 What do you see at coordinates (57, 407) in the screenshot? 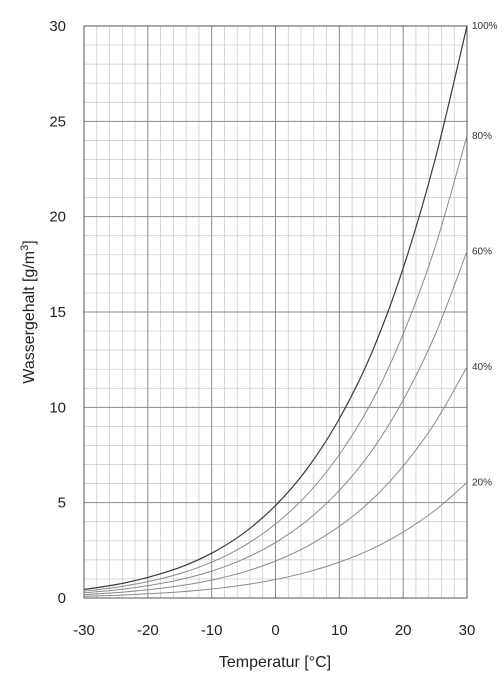
I see `y-tick-label: 10` at bounding box center [57, 407].